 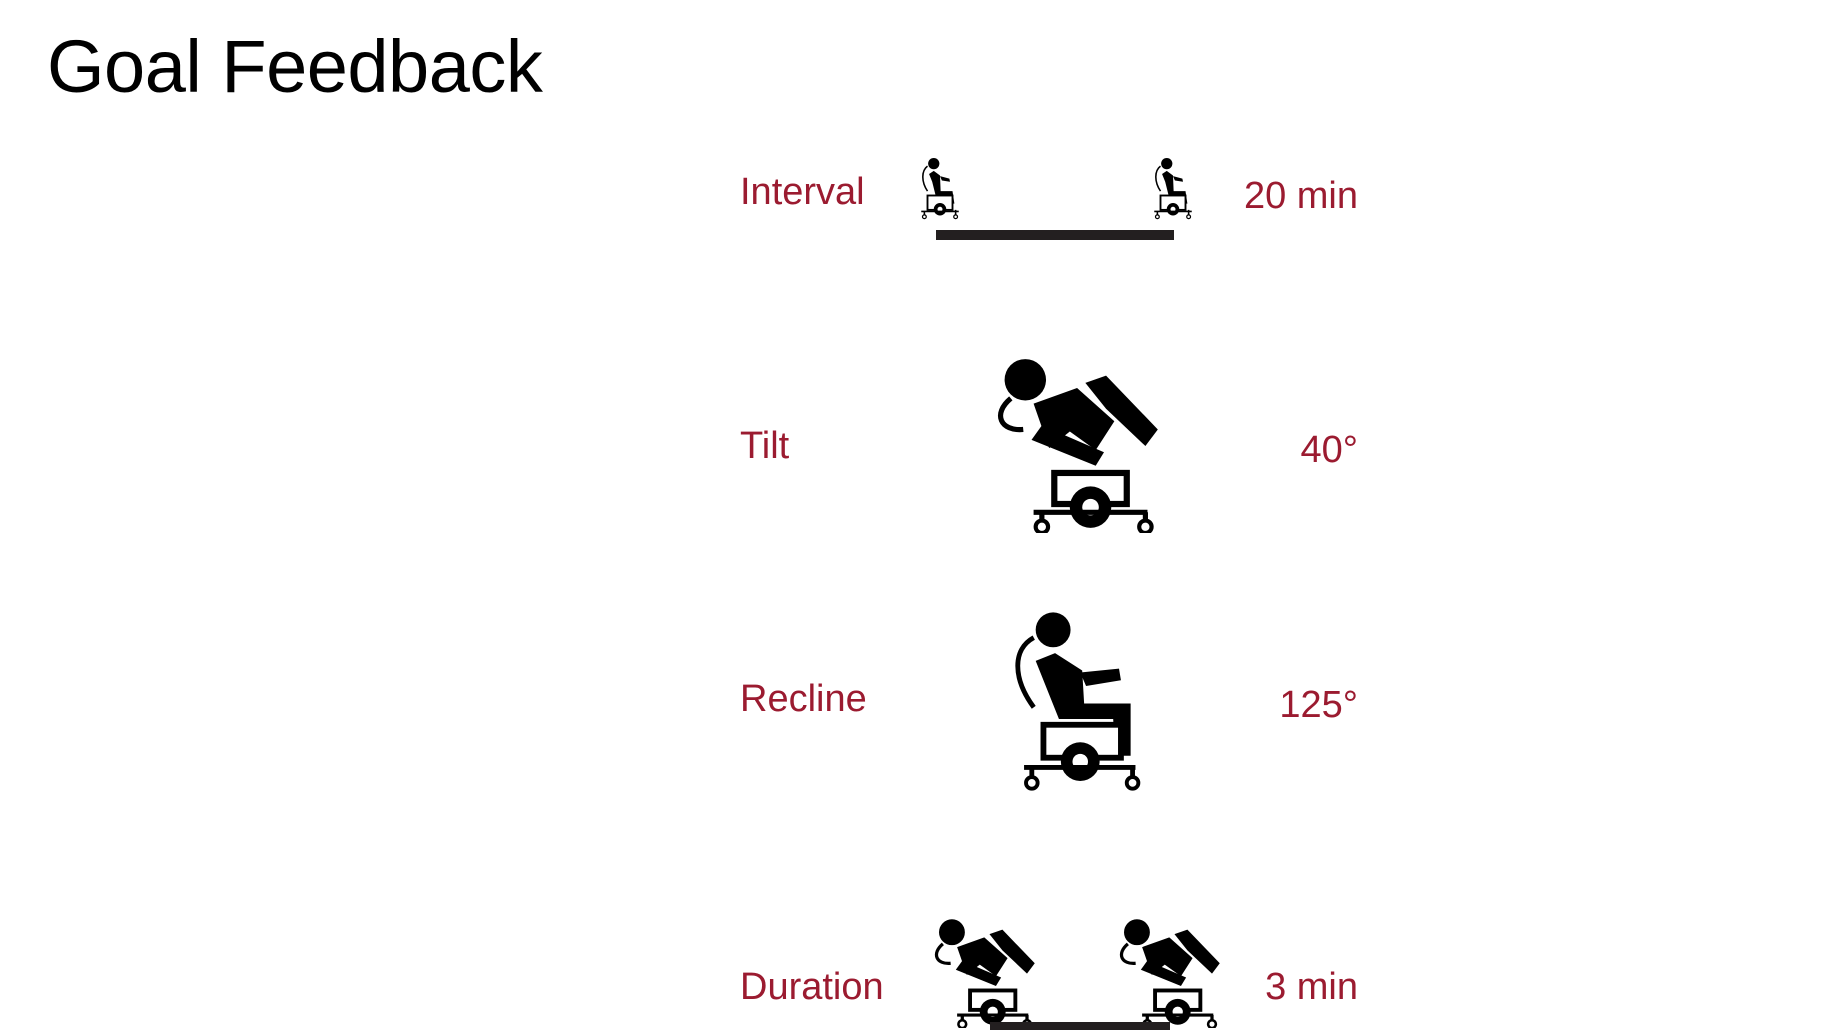 What do you see at coordinates (803, 699) in the screenshot?
I see `recline-label: Recline` at bounding box center [803, 699].